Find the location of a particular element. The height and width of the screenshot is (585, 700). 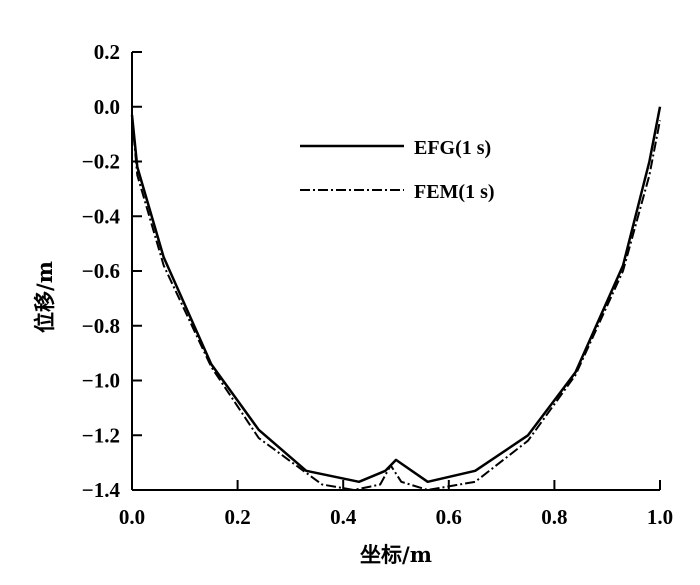

y-ticks: 0.2 0.0 −0.2 −0.4 −0.6 −0.8 −1.0 −1.2 −1.4 is located at coordinates (112, 271).